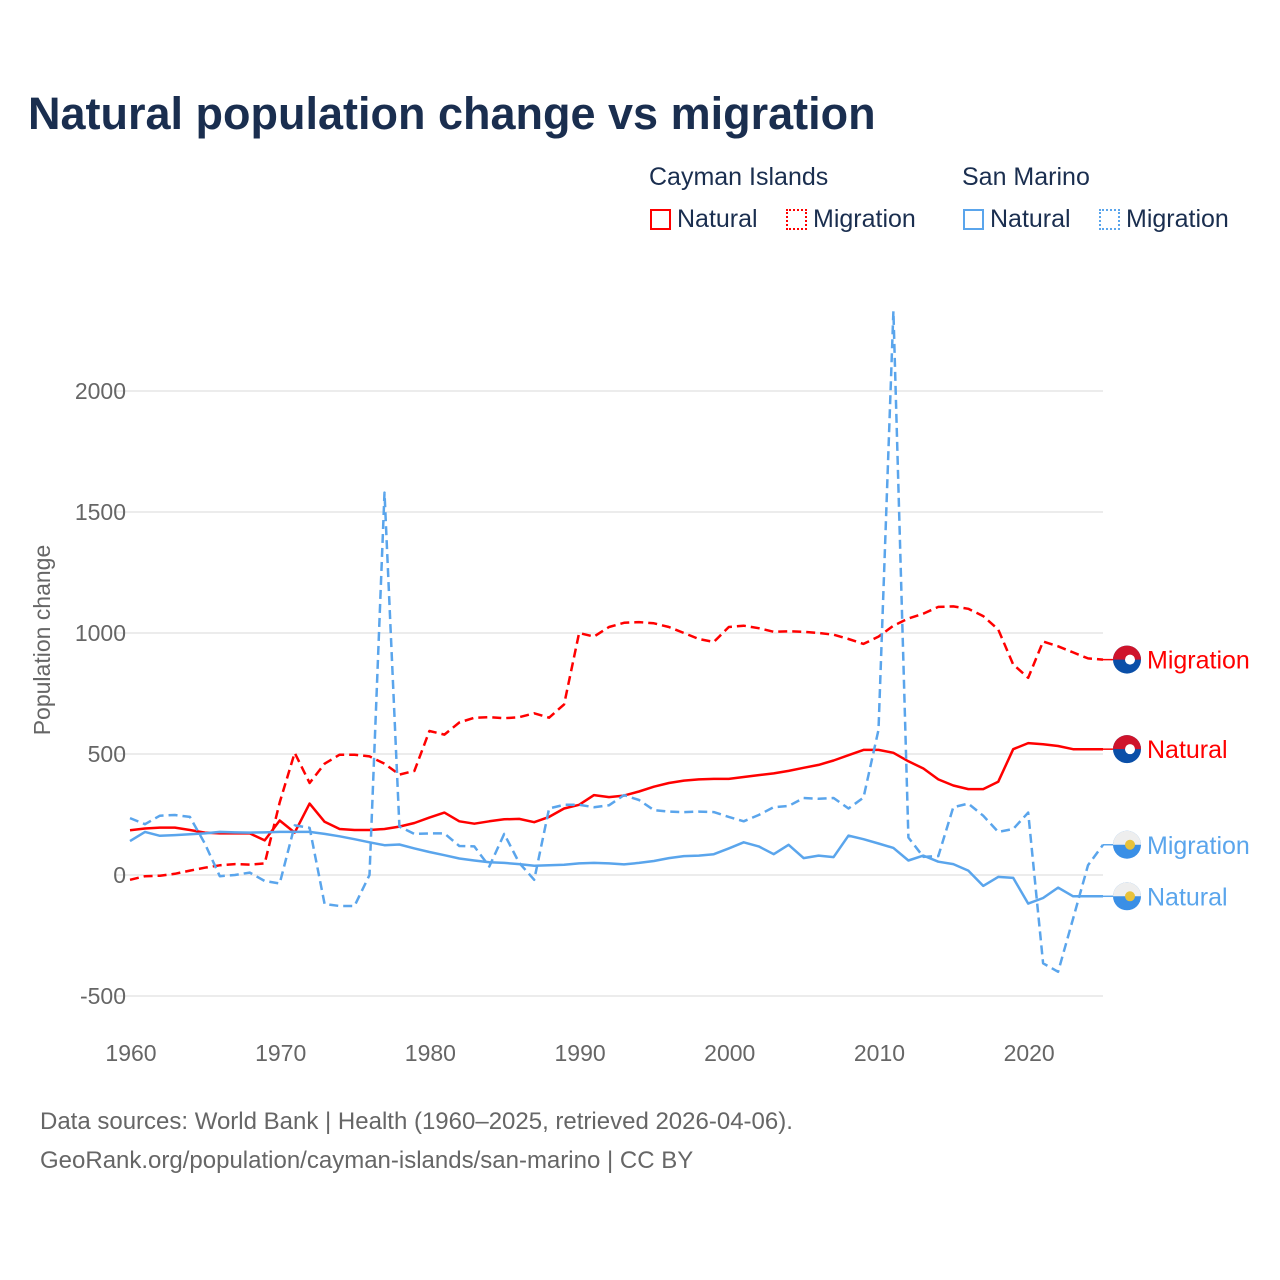 The height and width of the screenshot is (1280, 1280). I want to click on y-tick-label: 0, so click(119, 875).